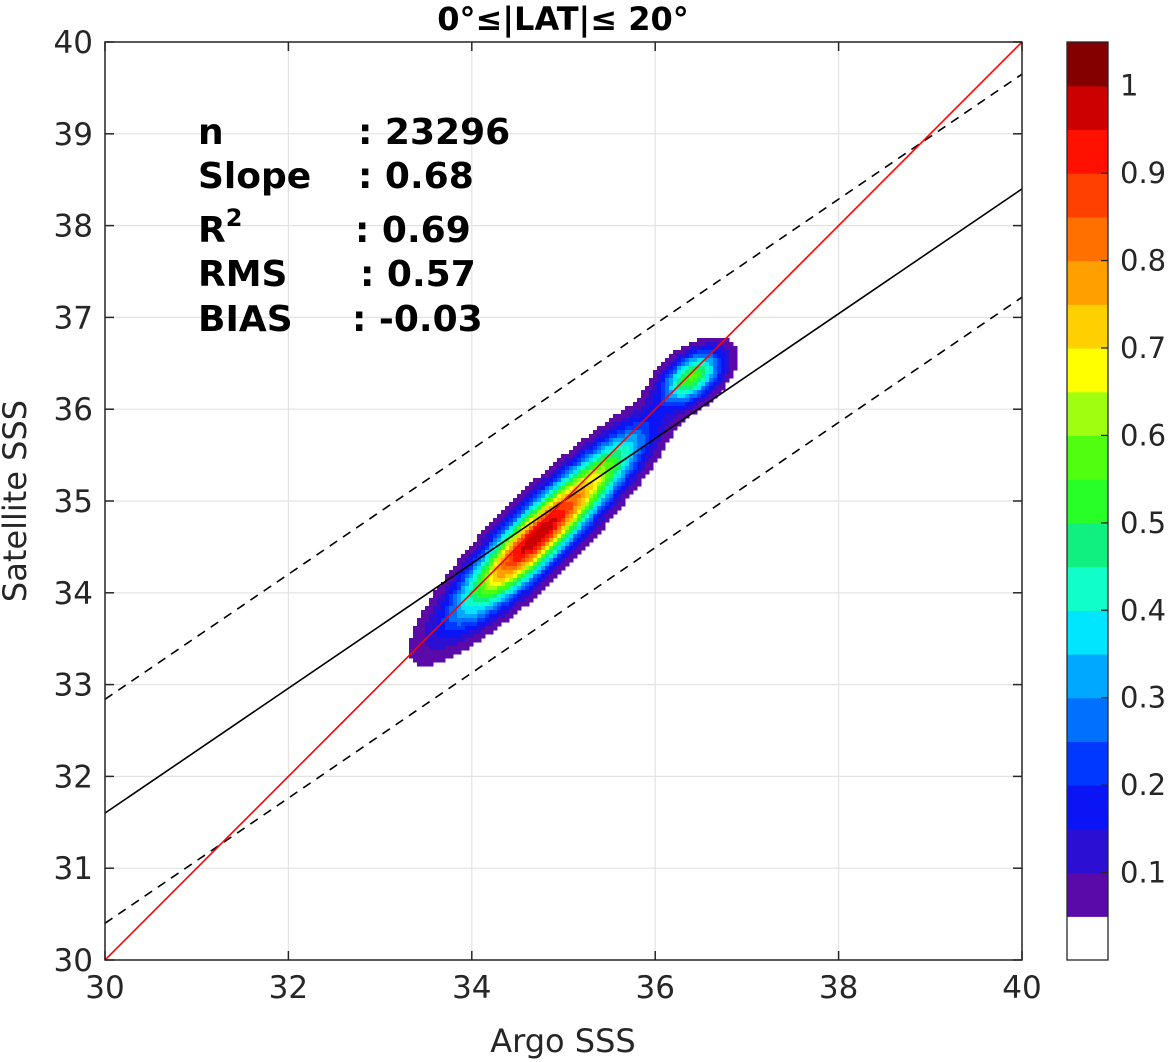 The width and height of the screenshot is (1172, 1062). I want to click on colorbar: 0.10.20.30.40.50.60.70.80.91, so click(1116, 501).